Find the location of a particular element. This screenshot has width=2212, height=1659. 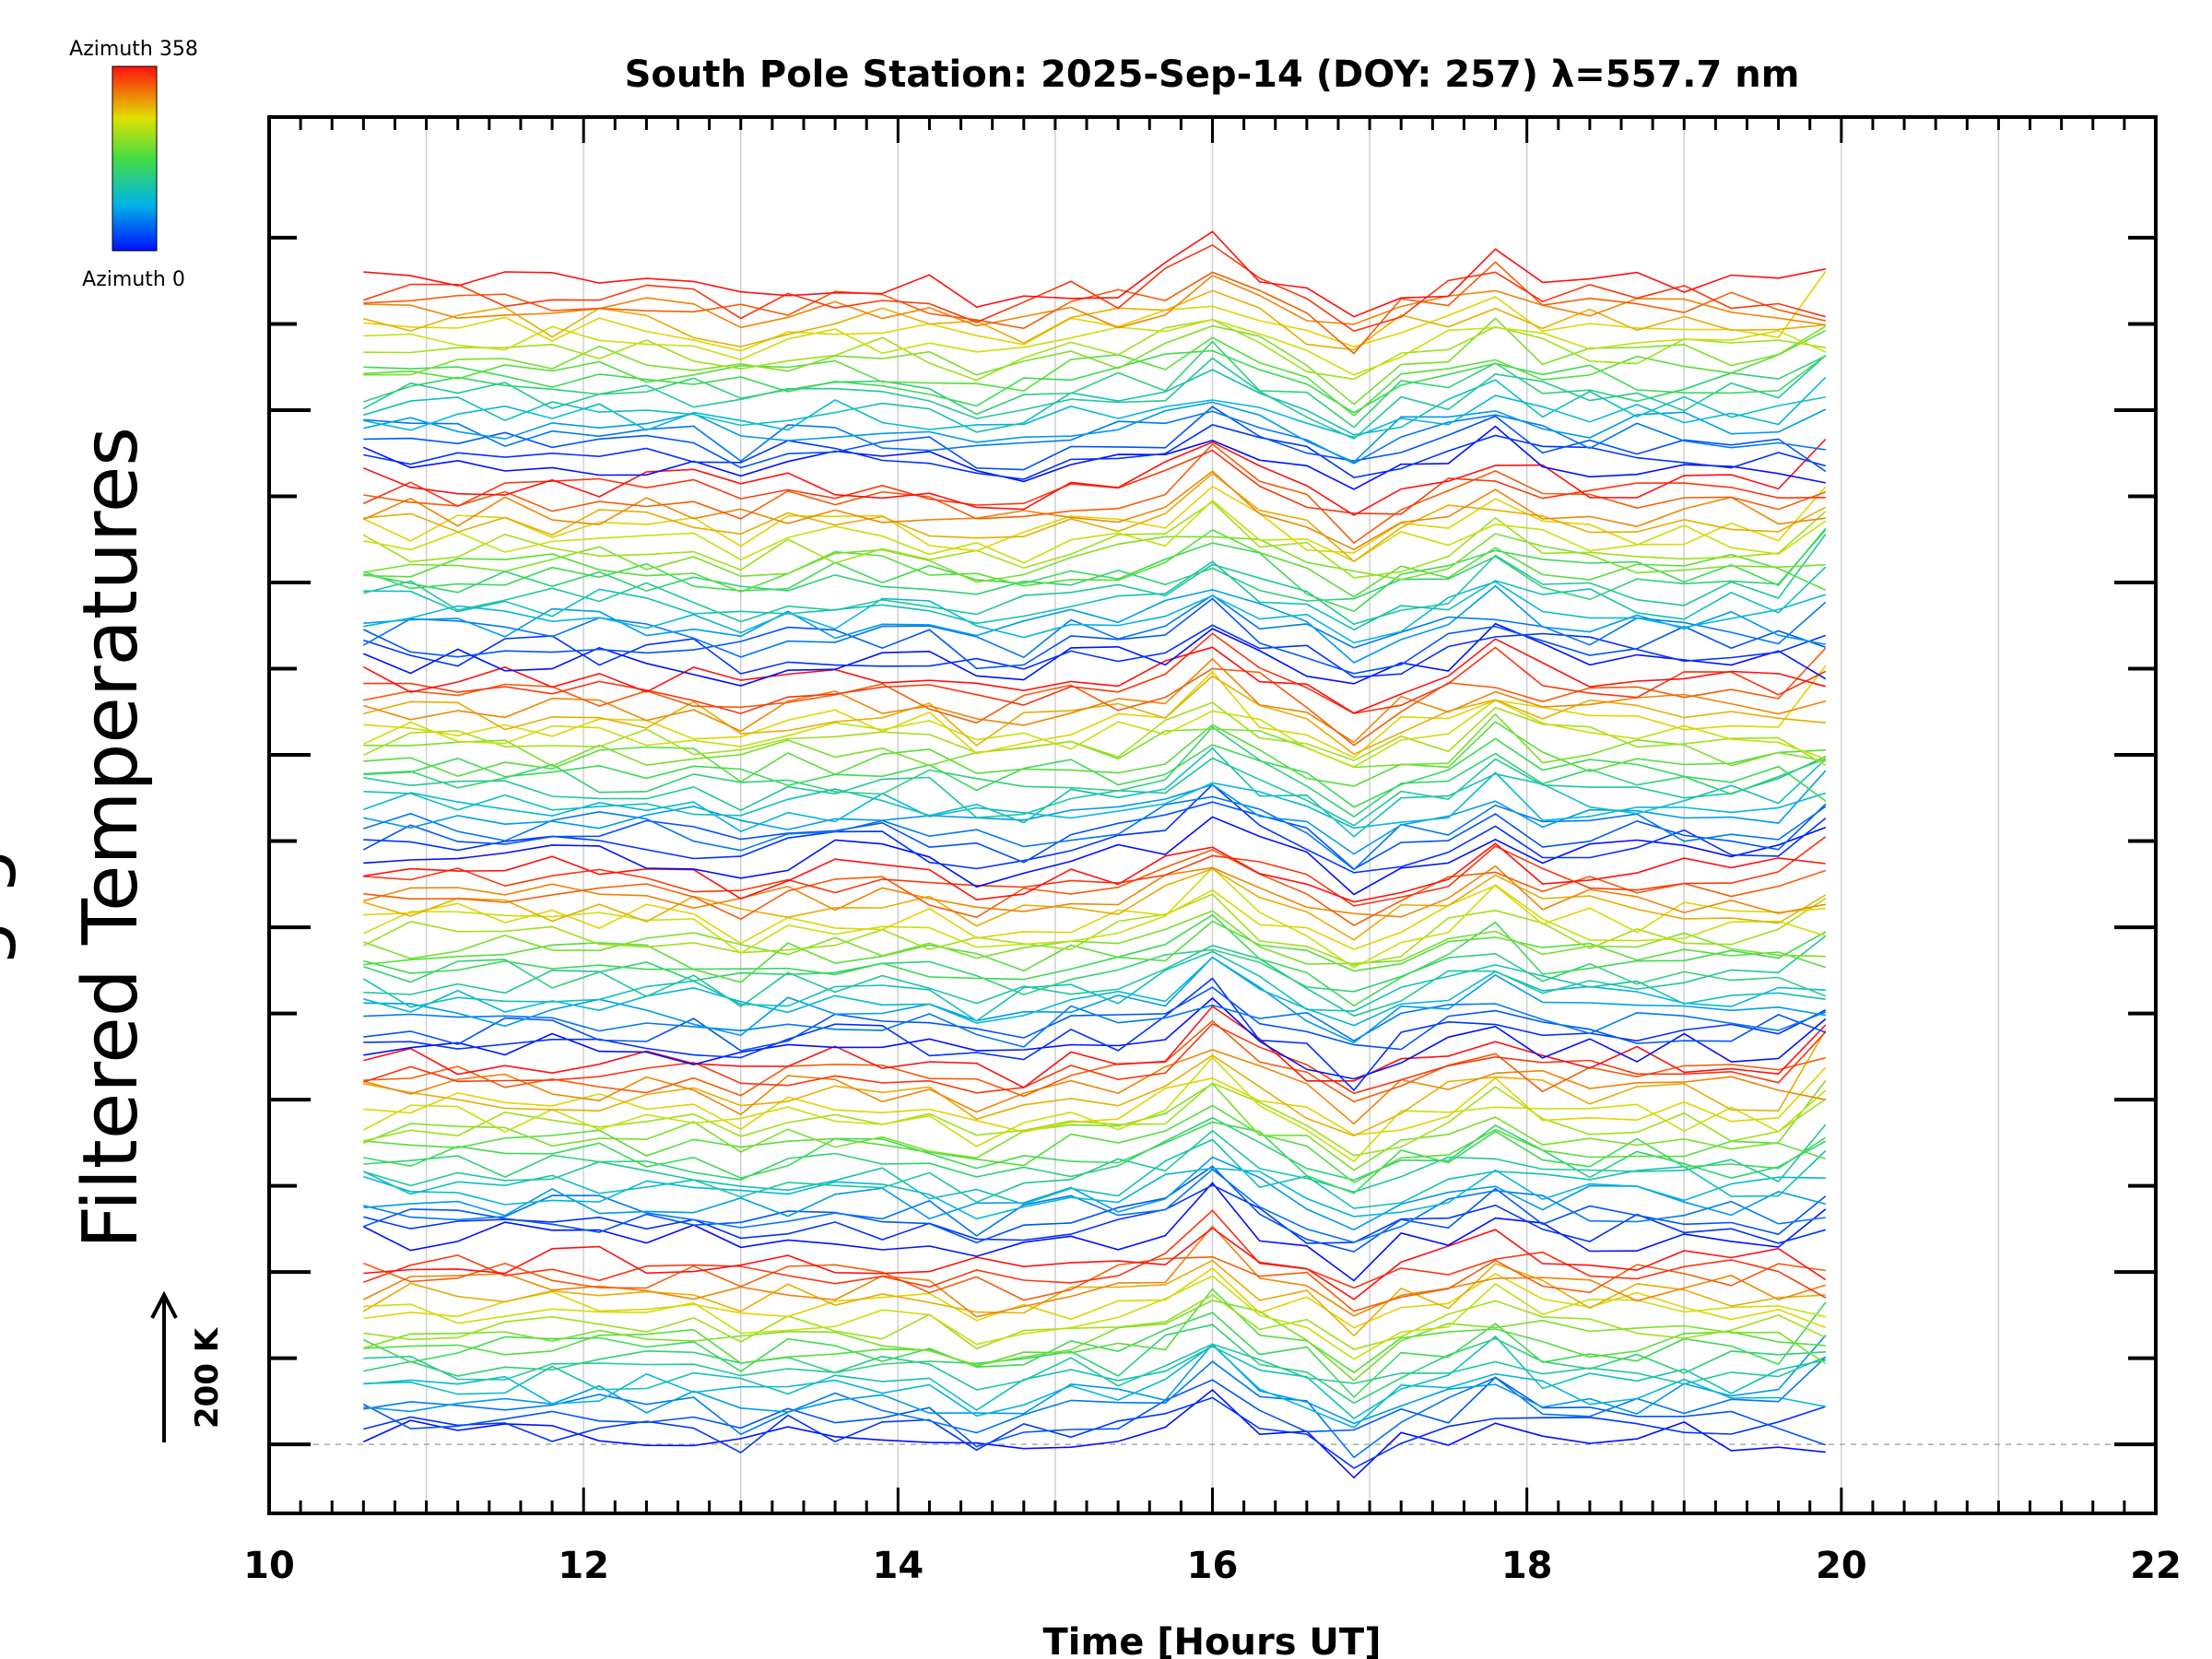

scale-bar-label: 200 K is located at coordinates (207, 1377).